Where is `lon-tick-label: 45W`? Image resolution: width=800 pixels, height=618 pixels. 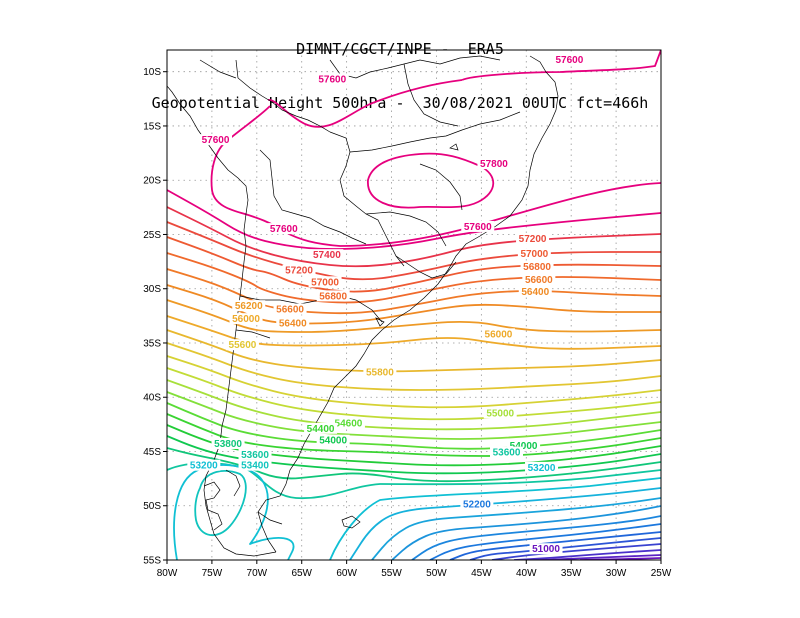 lon-tick-label: 45W is located at coordinates (481, 573).